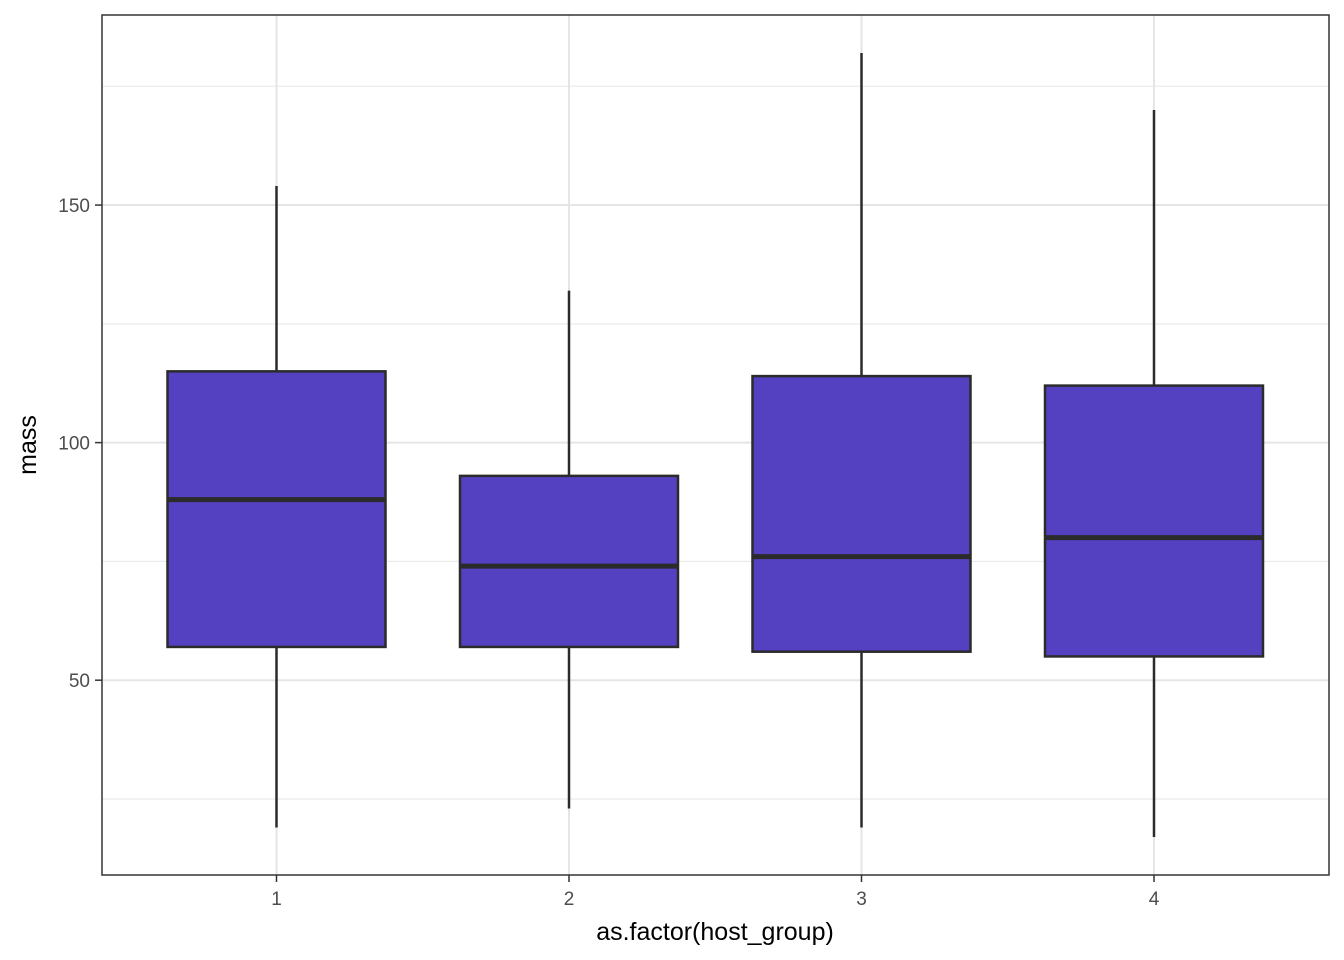 The width and height of the screenshot is (1344, 960). I want to click on x-tick-label: 4, so click(1154, 899).